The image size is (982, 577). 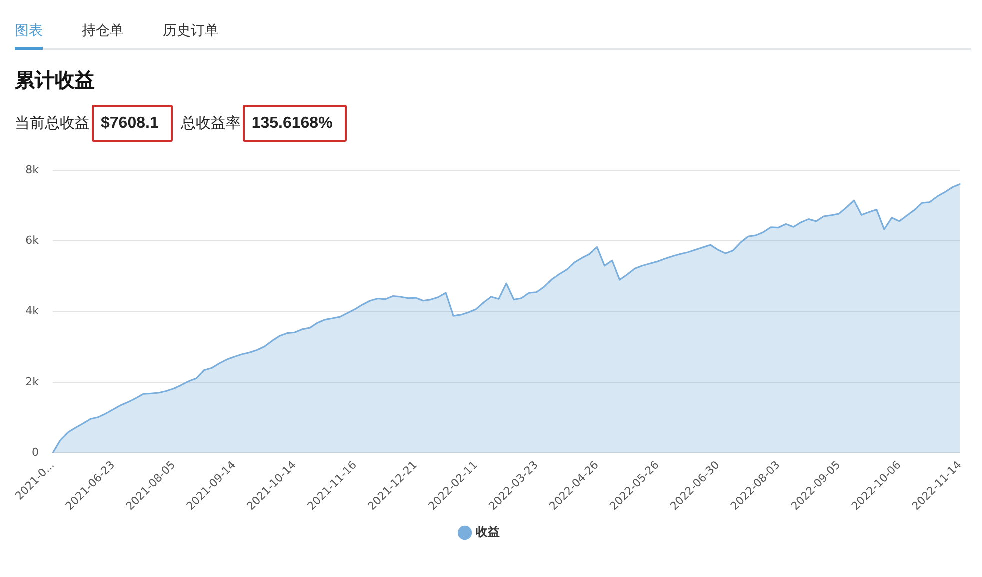 What do you see at coordinates (55, 80) in the screenshot?
I see `chart-title: 累计收益` at bounding box center [55, 80].